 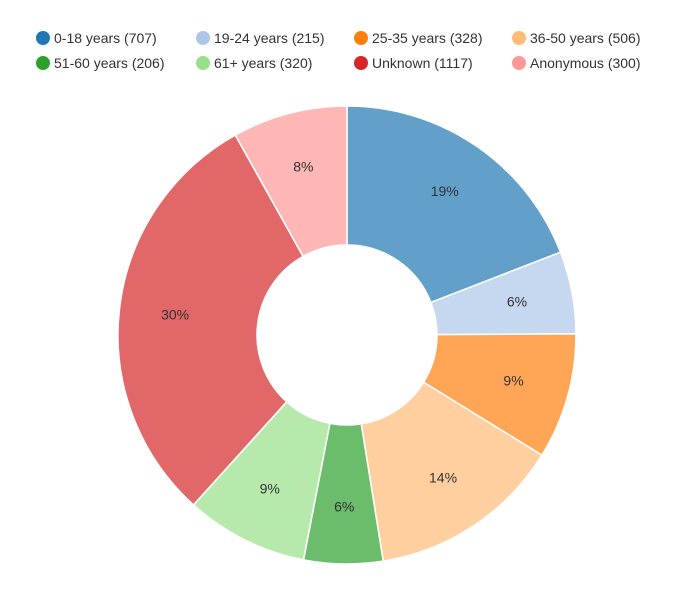 I want to click on donut-slice-anonymous, so click(x=291, y=181).